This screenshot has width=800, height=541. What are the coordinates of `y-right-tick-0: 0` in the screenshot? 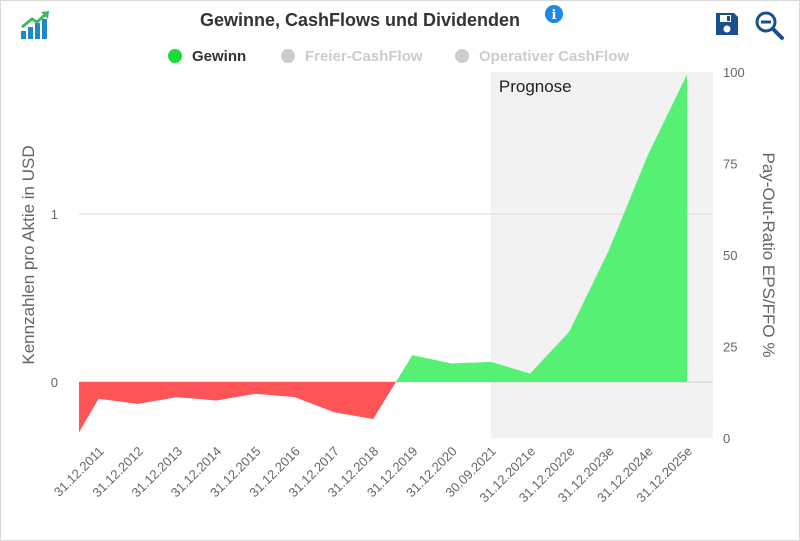 It's located at (726, 438).